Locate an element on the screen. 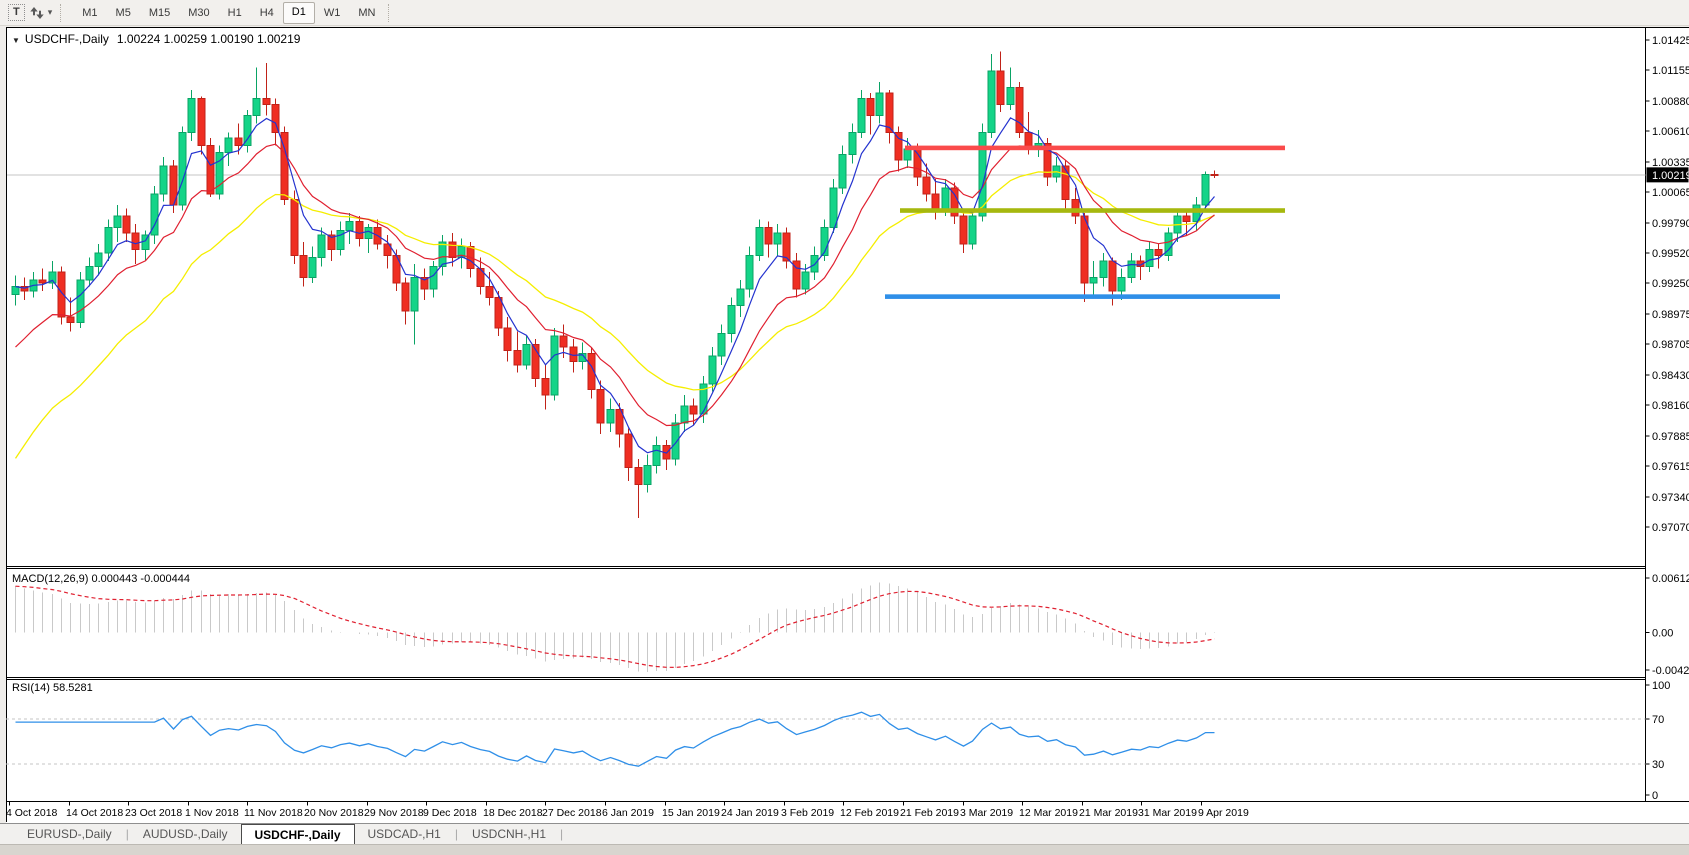 This screenshot has width=1689, height=855. resistance-hline is located at coordinates (1095, 148).